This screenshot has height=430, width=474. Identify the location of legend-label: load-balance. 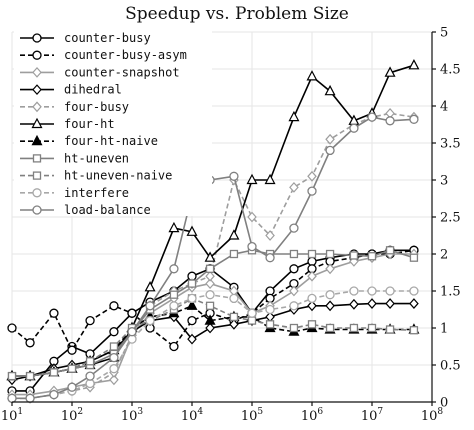
(107, 210).